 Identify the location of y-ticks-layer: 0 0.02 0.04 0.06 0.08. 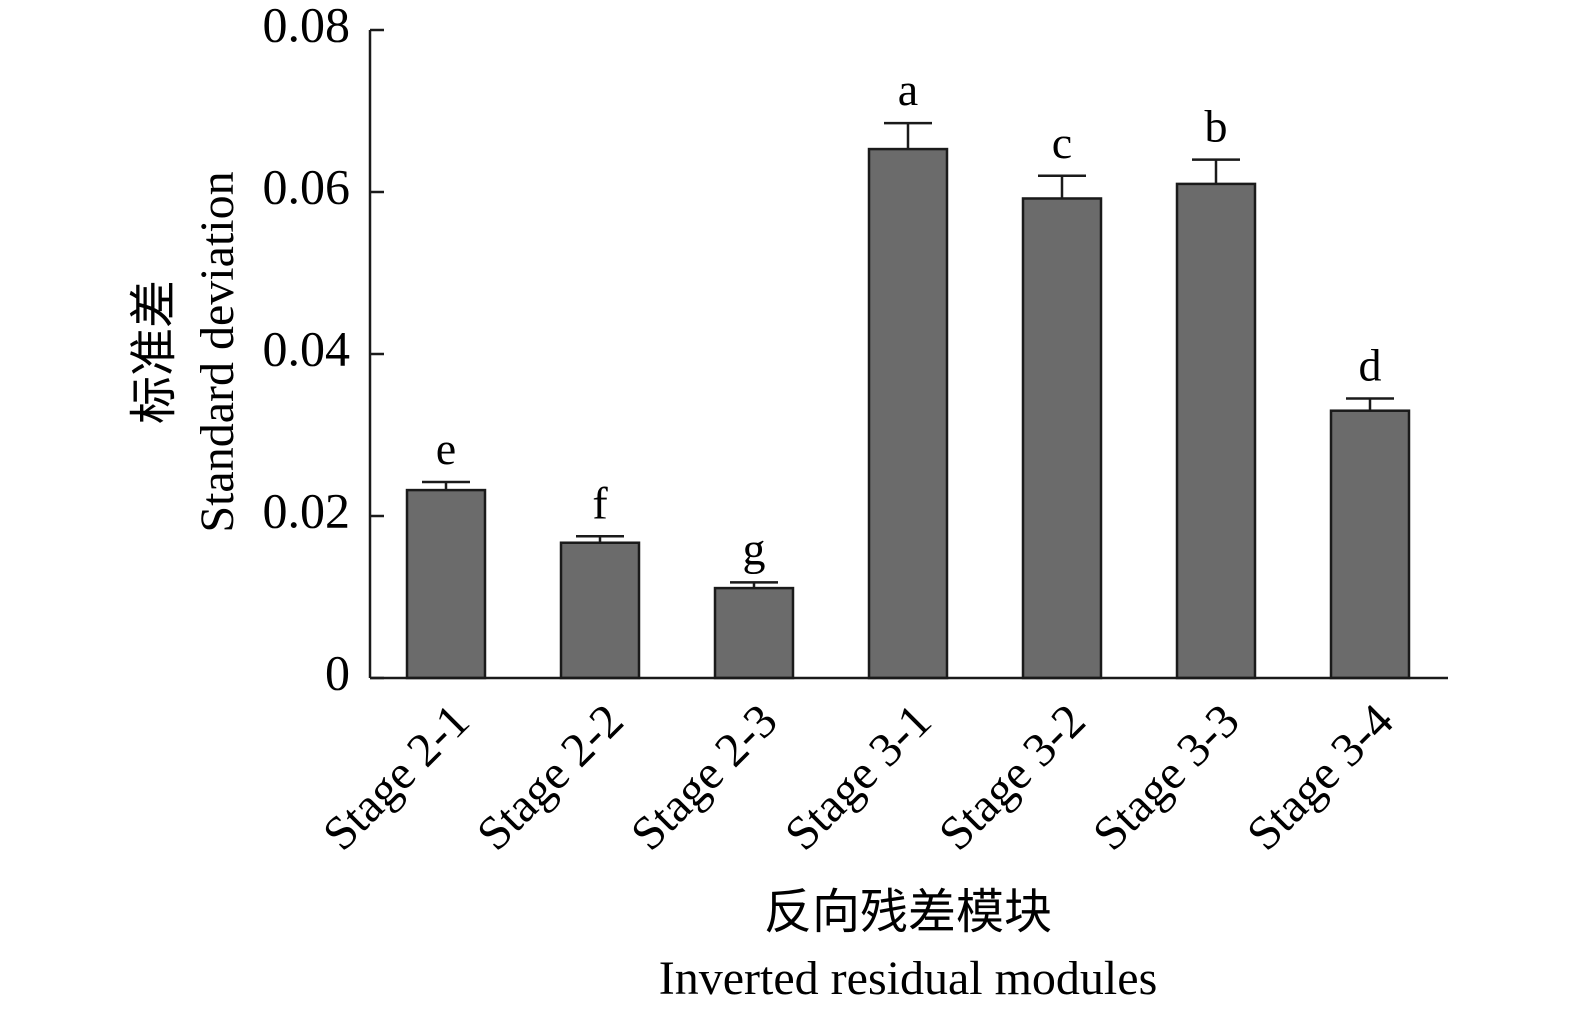
(323, 350).